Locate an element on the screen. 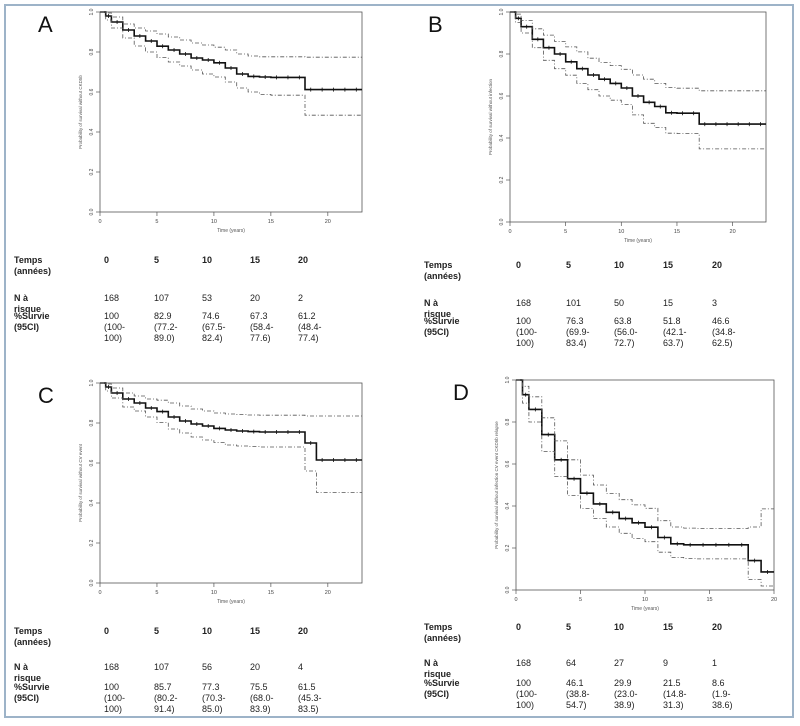  panel-label-b: B is located at coordinates (435, 24).